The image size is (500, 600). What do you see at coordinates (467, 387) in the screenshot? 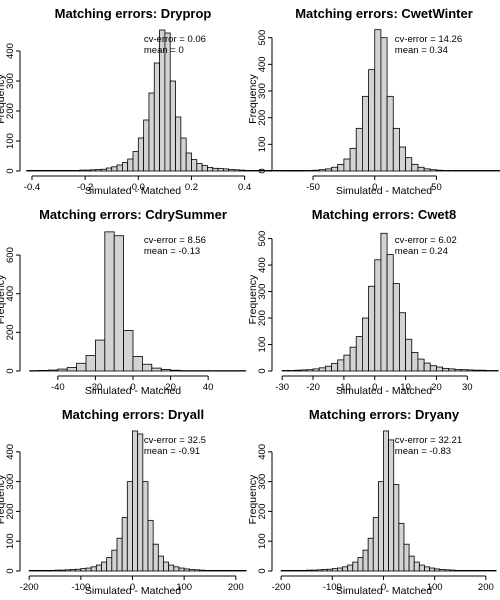
I see `x-tick-label: 30` at bounding box center [467, 387].